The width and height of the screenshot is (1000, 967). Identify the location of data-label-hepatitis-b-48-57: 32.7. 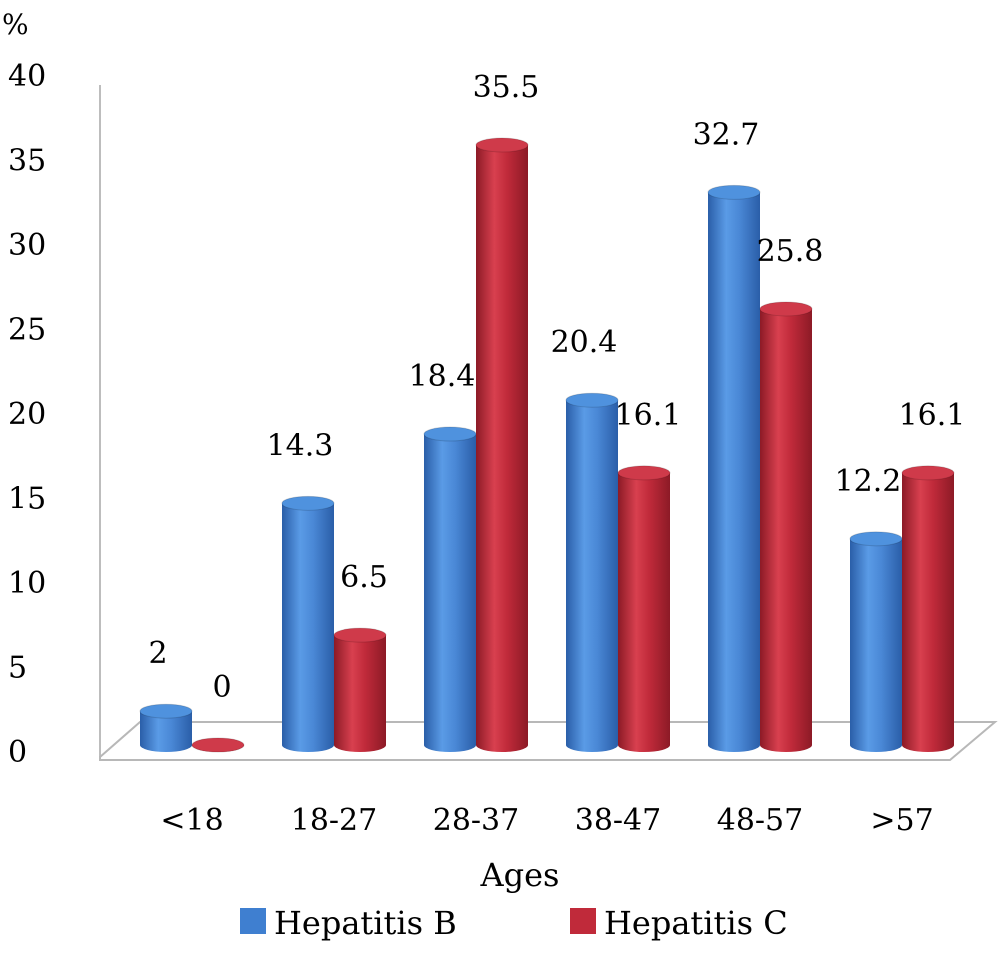
(726, 134).